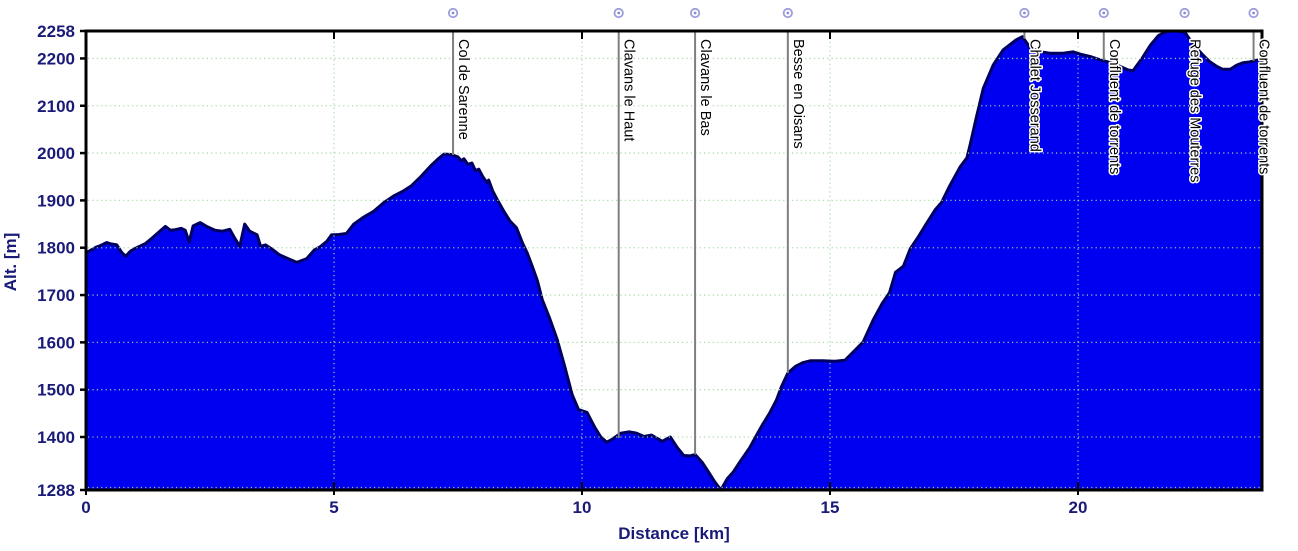  What do you see at coordinates (56, 58) in the screenshot?
I see `y-tick-label: 2200` at bounding box center [56, 58].